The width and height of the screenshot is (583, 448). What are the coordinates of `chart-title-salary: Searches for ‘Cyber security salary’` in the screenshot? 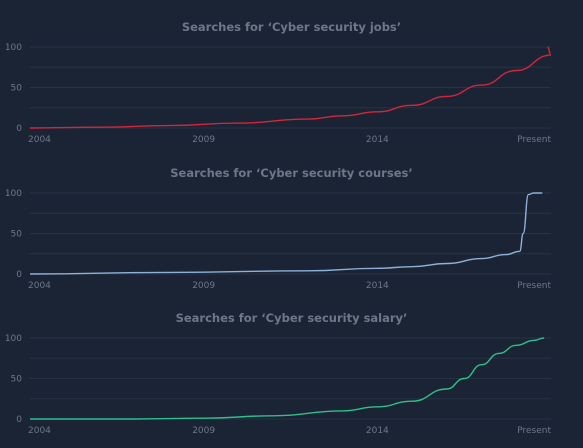 It's located at (291, 318).